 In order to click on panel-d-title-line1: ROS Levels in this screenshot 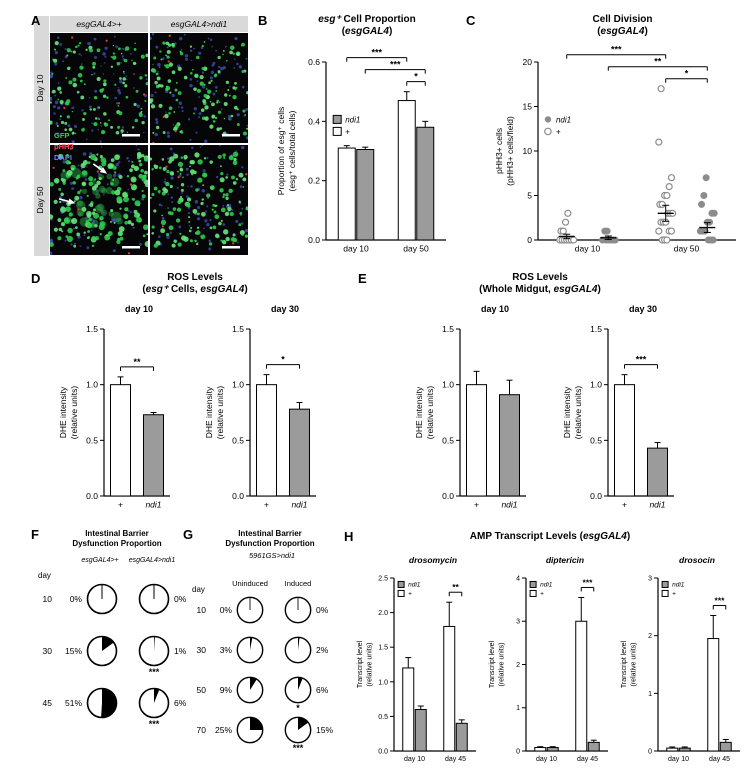, I will do `click(195, 277)`.